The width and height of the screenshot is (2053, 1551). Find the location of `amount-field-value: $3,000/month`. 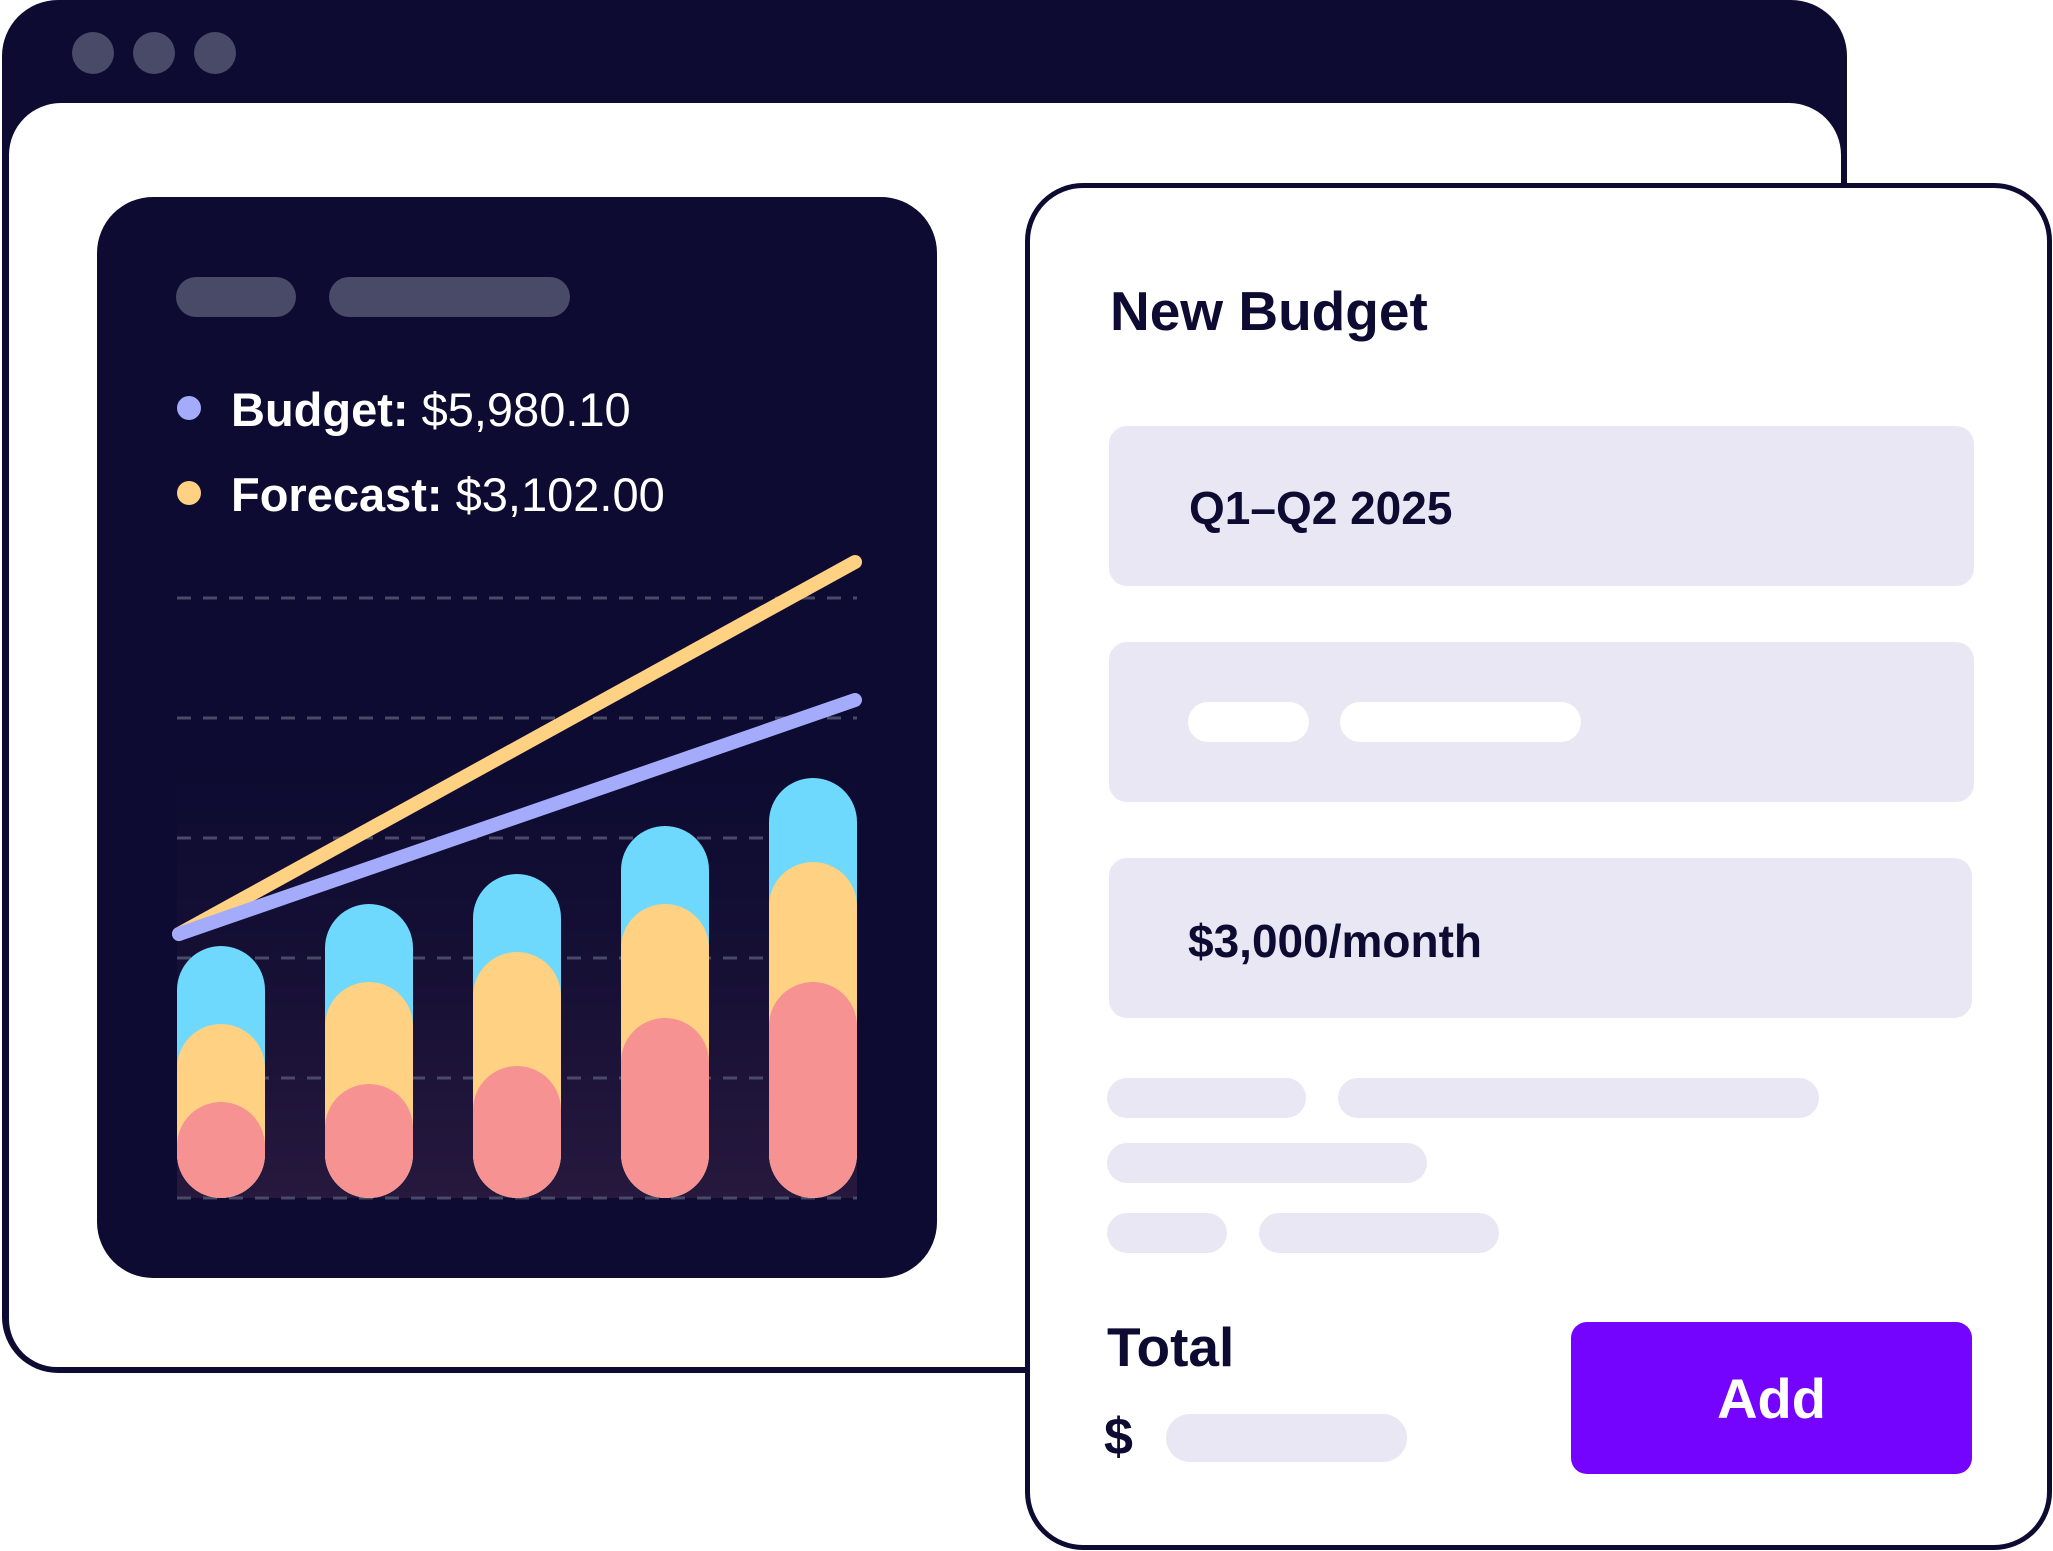

amount-field-value: $3,000/month is located at coordinates (1335, 941).